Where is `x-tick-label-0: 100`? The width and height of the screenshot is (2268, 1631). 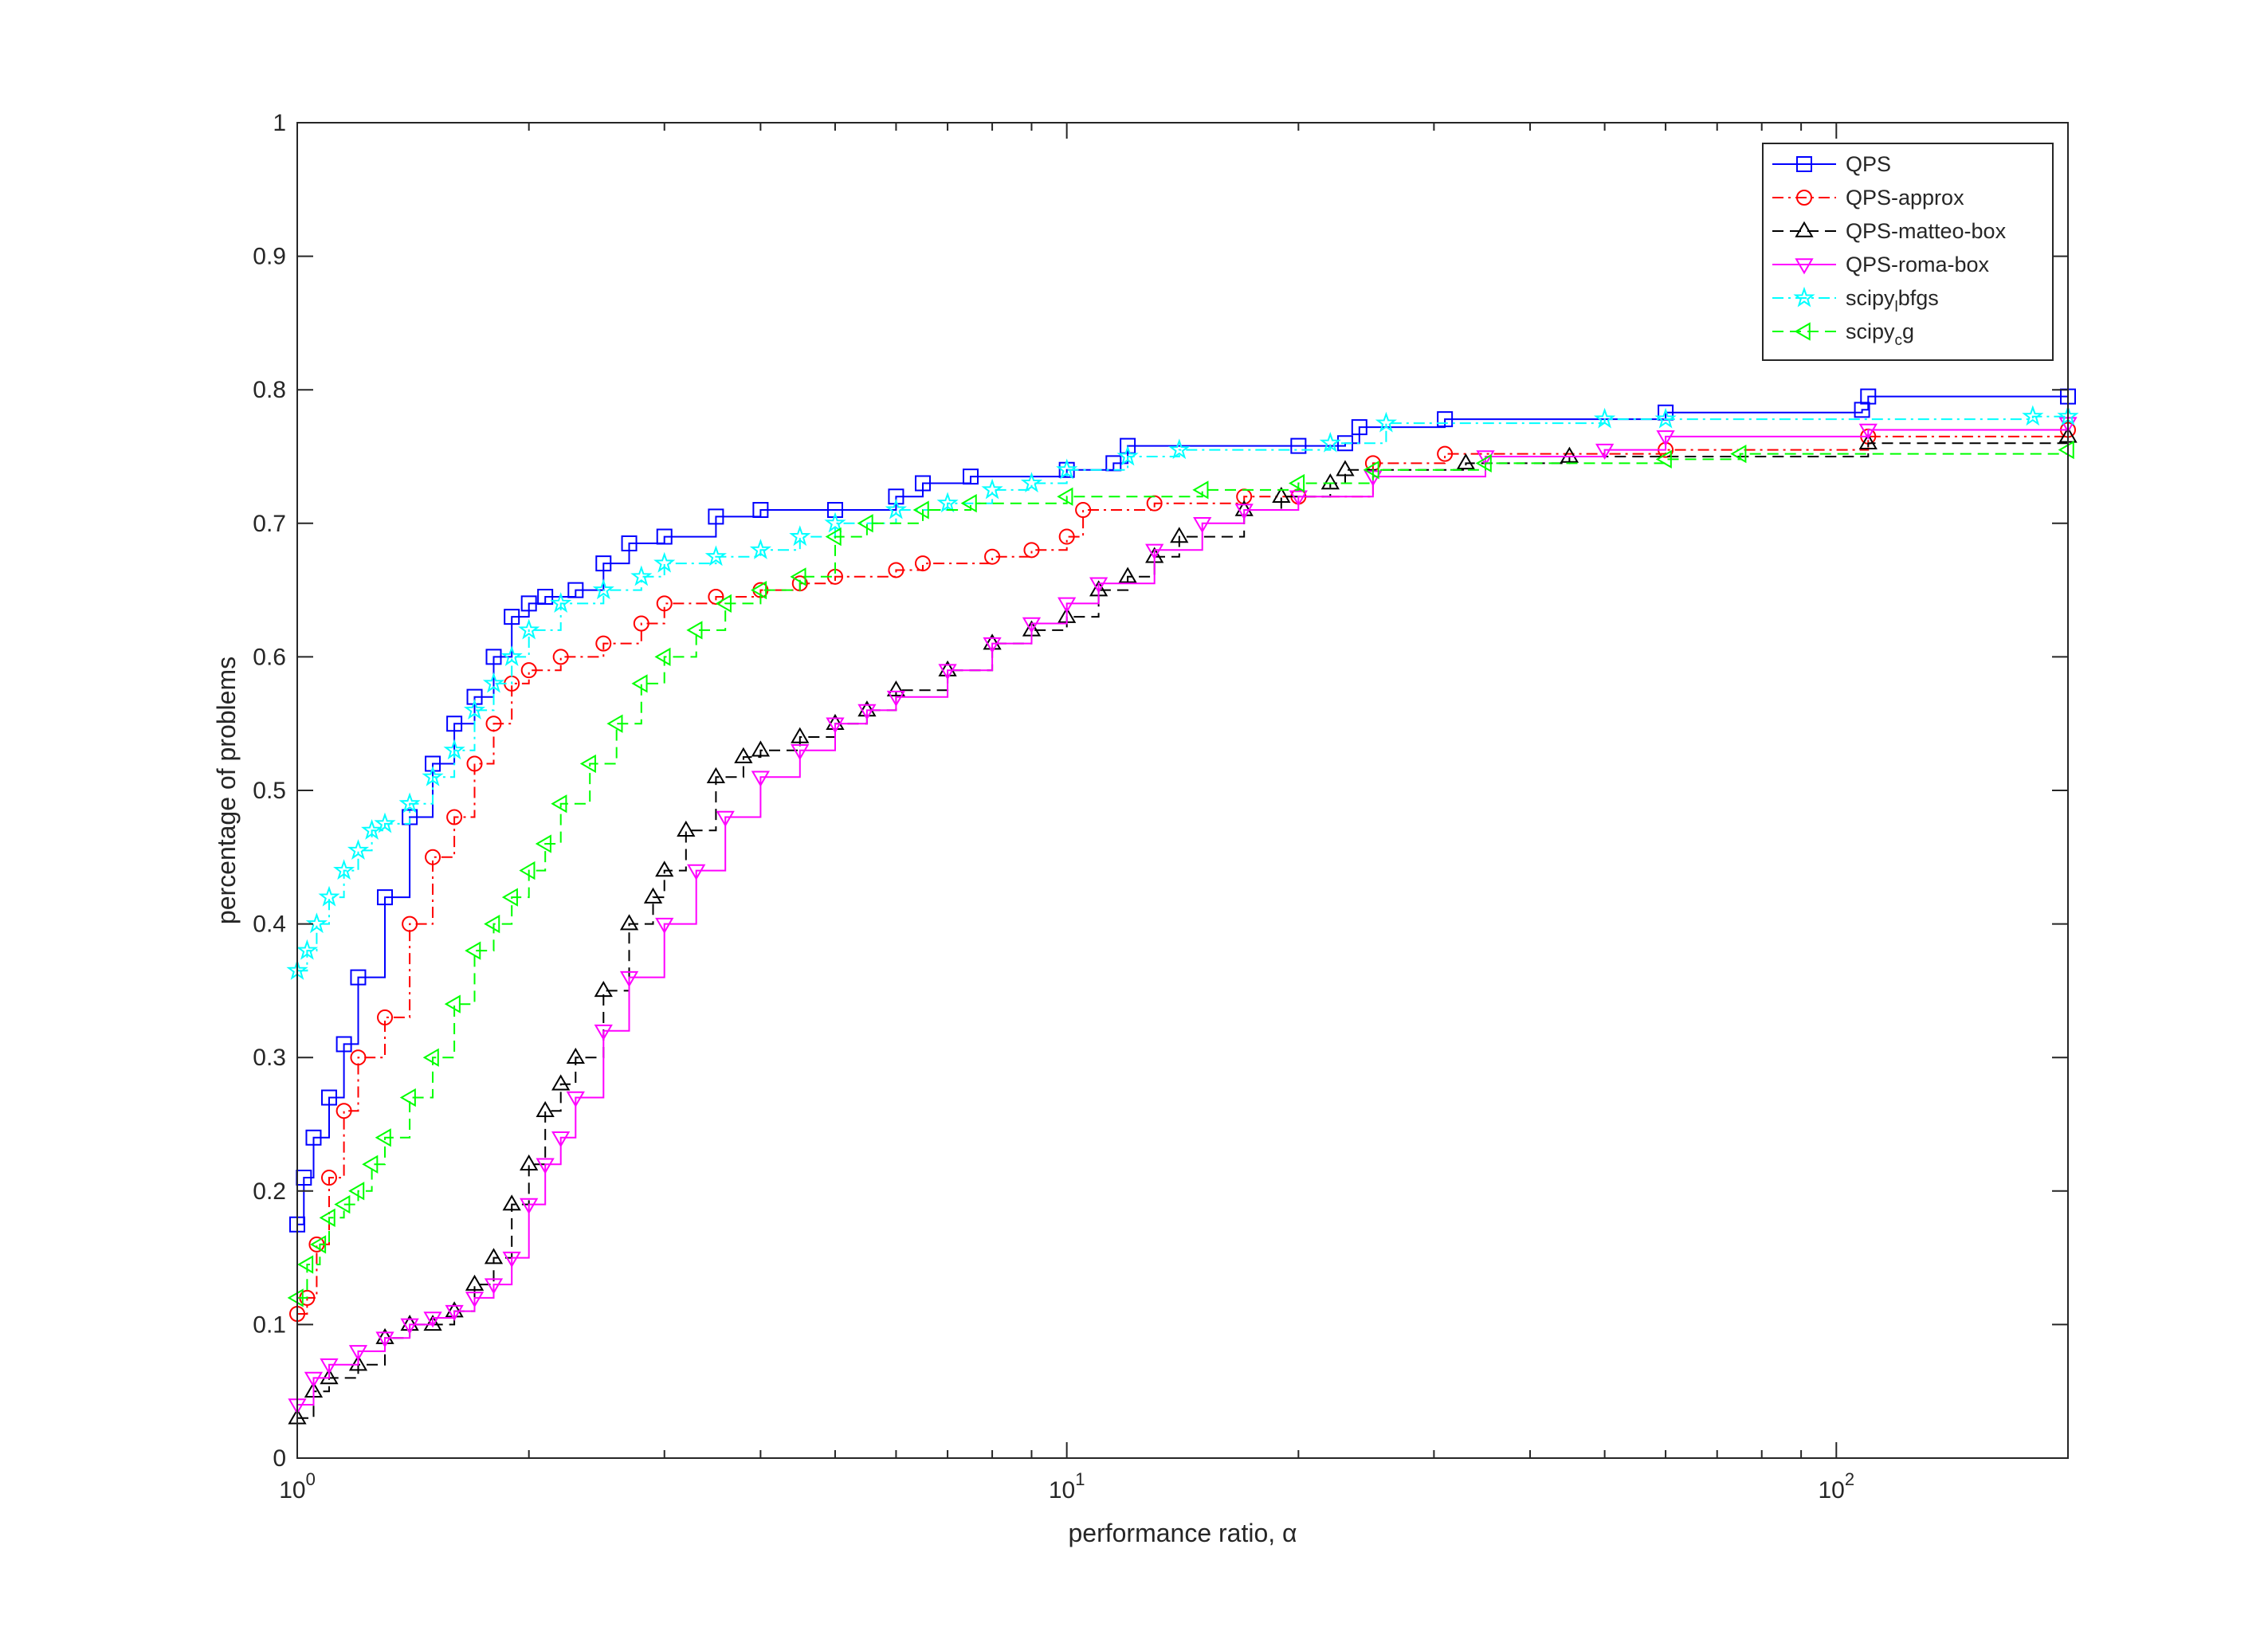
x-tick-label-0: 100 is located at coordinates (297, 1486).